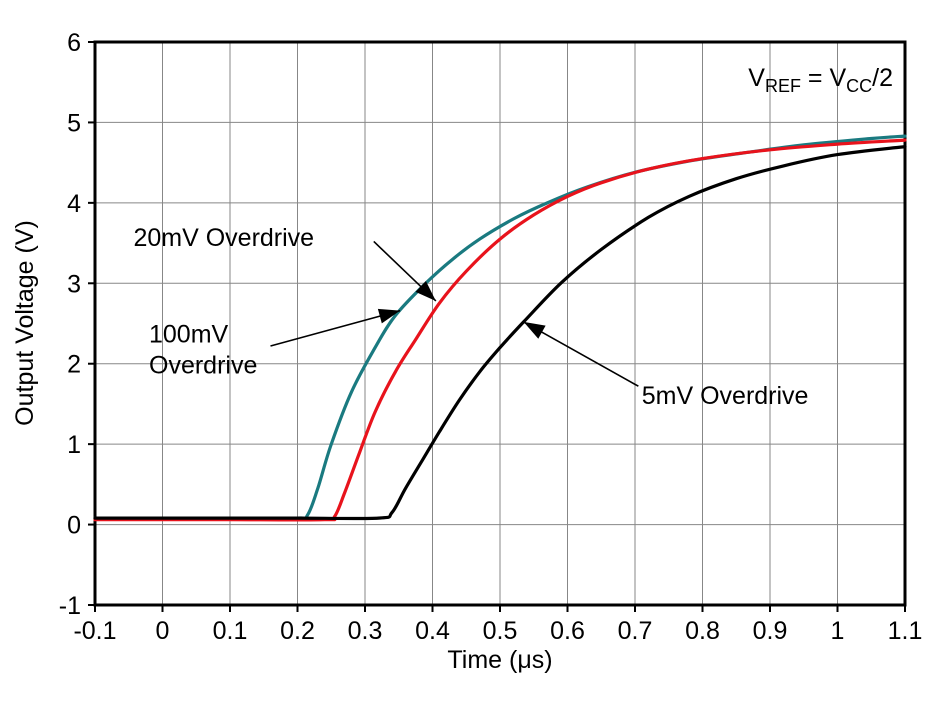  What do you see at coordinates (770, 631) in the screenshot?
I see `x-tick-label: 0.9` at bounding box center [770, 631].